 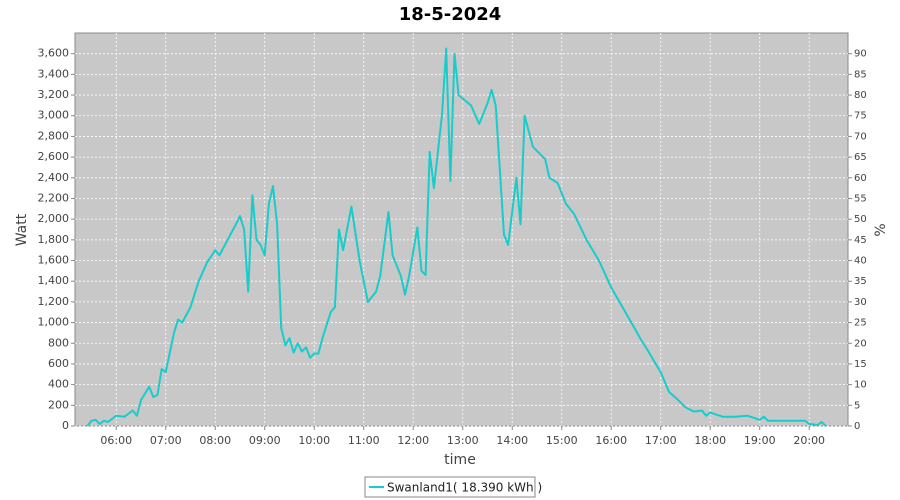 I want to click on y2-tick-label: 50, so click(x=860, y=219).